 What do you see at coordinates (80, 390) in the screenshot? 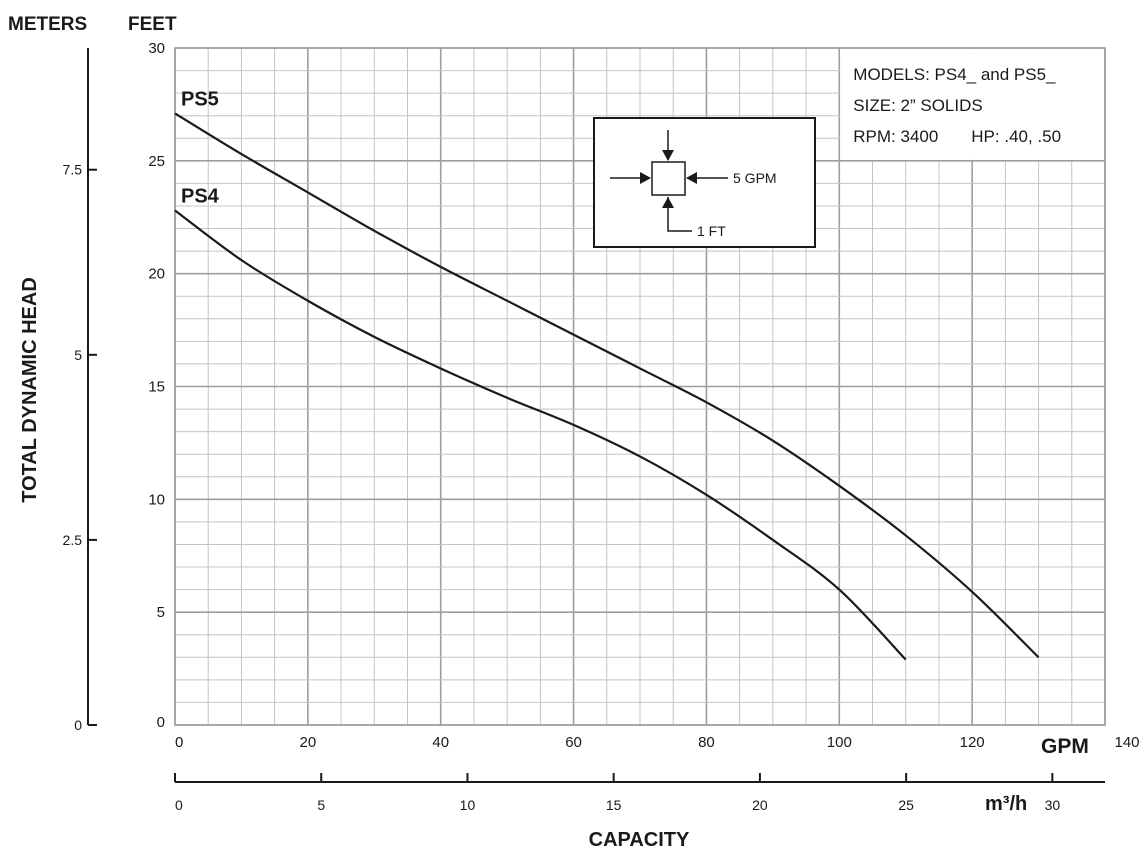
I see `y-axis-meters: 0 2.5 5 7.5` at bounding box center [80, 390].